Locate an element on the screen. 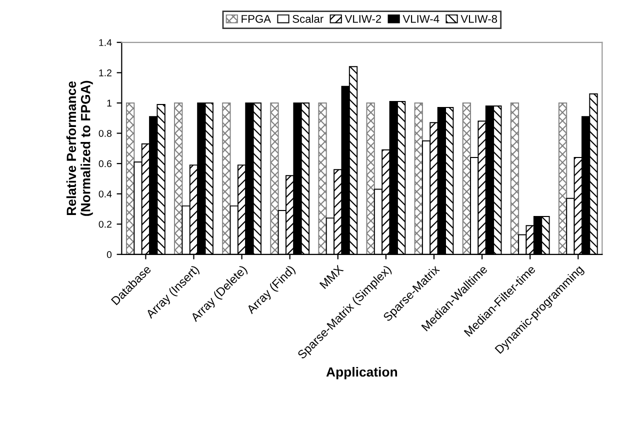  x-axis-title: Application is located at coordinates (362, 373).